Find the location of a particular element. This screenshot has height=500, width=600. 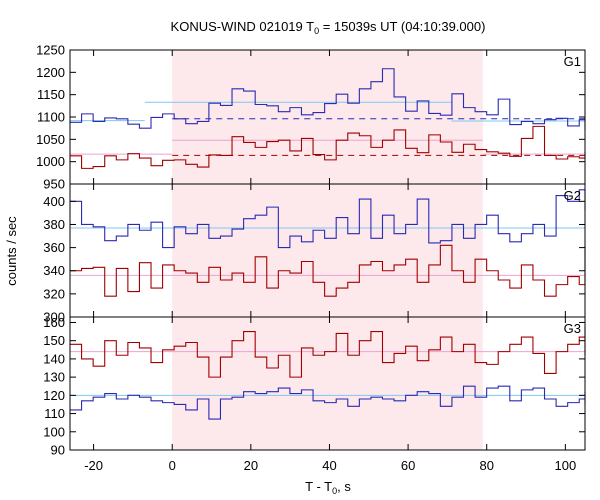

panel-label-g3: G3 is located at coordinates (572, 328).